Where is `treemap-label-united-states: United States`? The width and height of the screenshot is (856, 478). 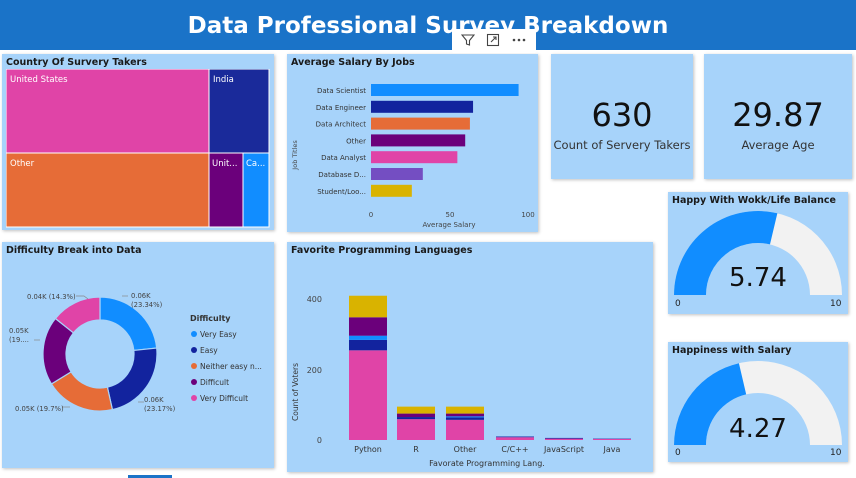 treemap-label-united-states: United States is located at coordinates (39, 80).